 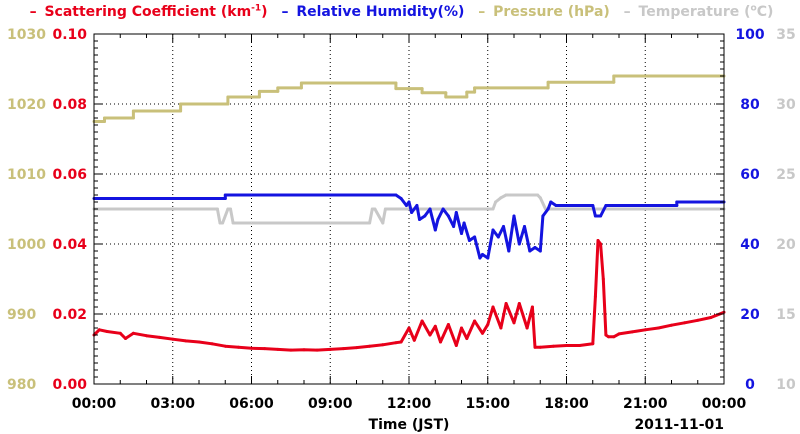 What do you see at coordinates (566, 404) in the screenshot?
I see `x-tick-label: 18:00` at bounding box center [566, 404].